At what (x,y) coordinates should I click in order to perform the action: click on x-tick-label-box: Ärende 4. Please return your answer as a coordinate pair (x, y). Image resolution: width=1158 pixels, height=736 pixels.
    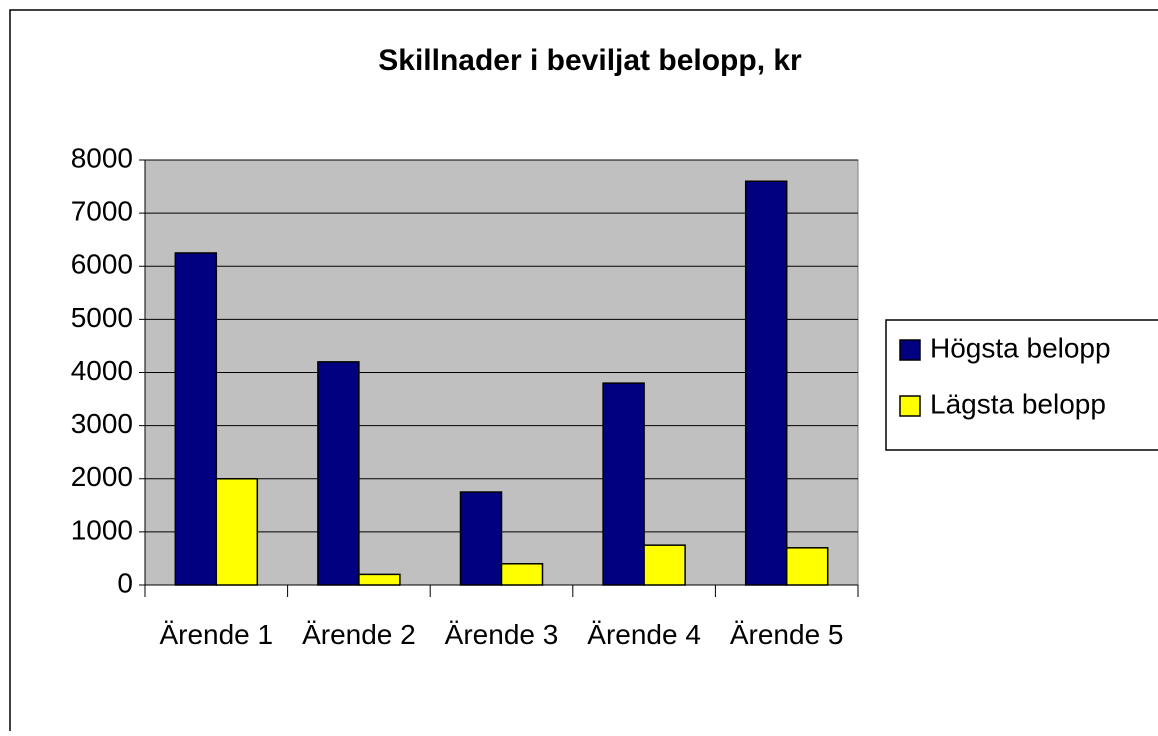
    Looking at the image, I should click on (644, 634).